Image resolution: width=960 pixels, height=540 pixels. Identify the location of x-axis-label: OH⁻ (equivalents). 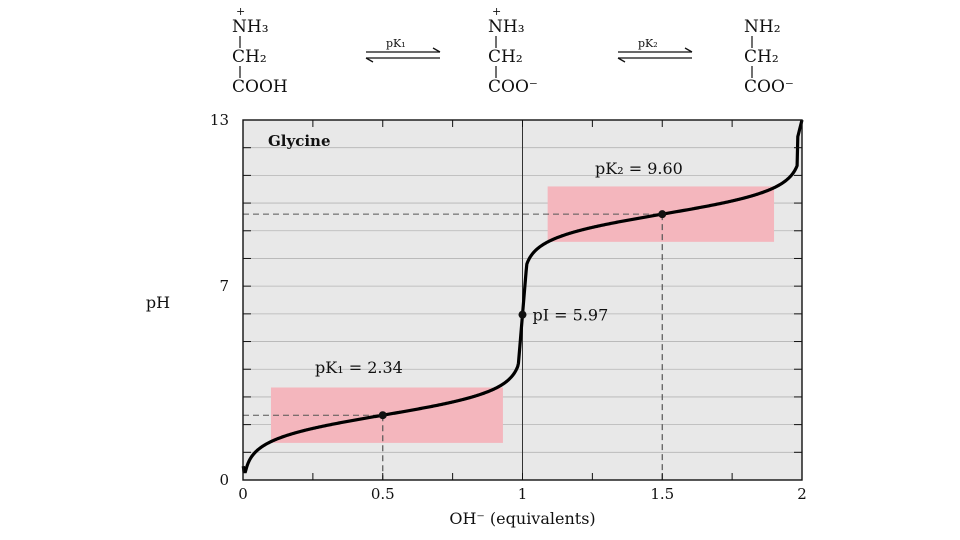
(522, 518).